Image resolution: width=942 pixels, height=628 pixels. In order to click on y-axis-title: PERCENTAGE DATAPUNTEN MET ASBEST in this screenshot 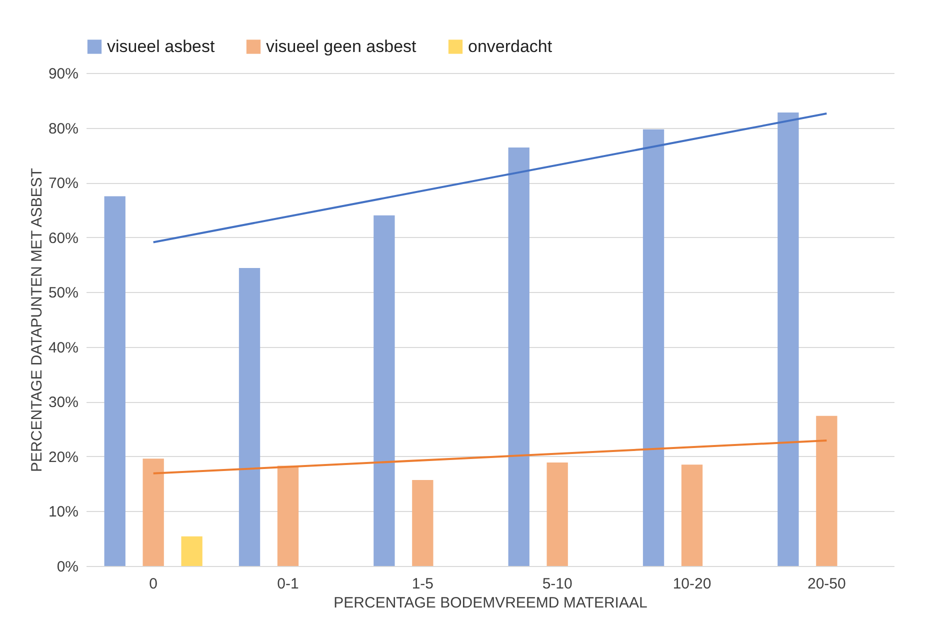, I will do `click(37, 320)`.